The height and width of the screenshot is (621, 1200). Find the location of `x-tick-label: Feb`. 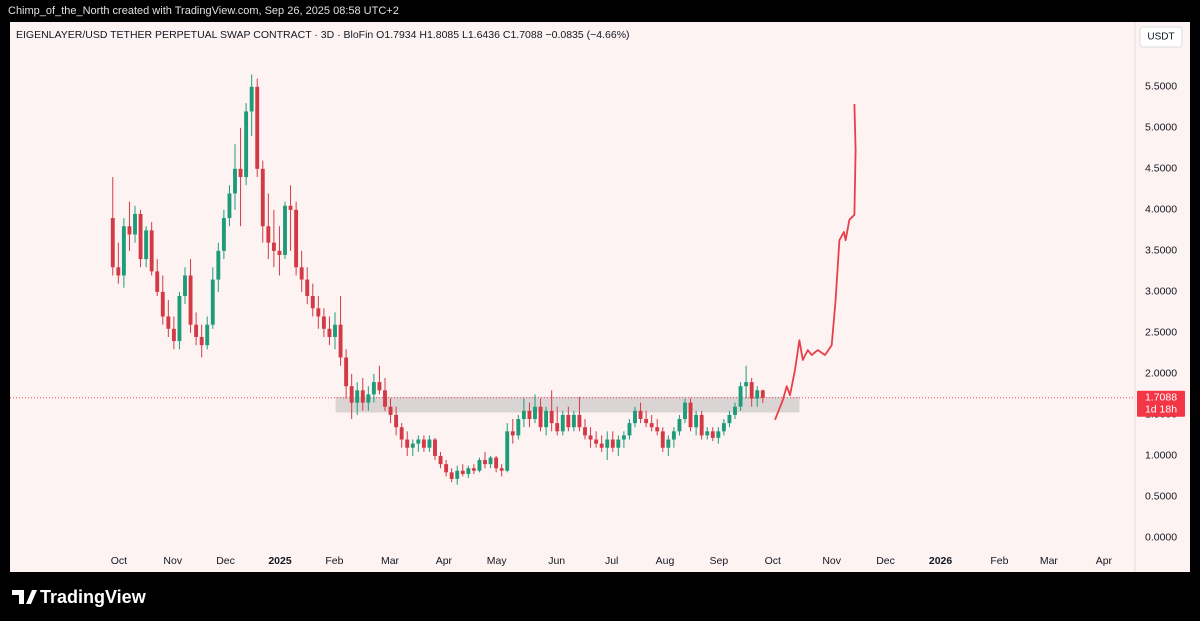

x-tick-label: Feb is located at coordinates (334, 561).